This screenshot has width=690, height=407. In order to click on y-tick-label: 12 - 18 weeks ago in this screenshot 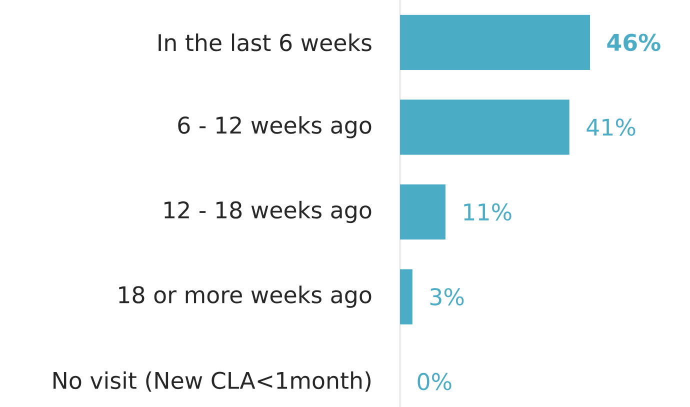, I will do `click(268, 212)`.